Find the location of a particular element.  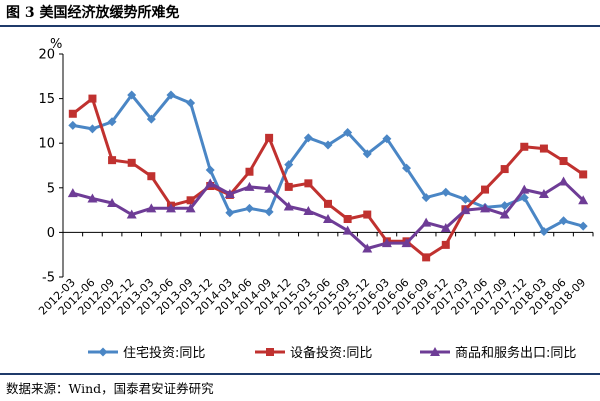

legend: 住宅投资:同比 设备投资:同比 商品和服务出口:同比 is located at coordinates (332, 353).